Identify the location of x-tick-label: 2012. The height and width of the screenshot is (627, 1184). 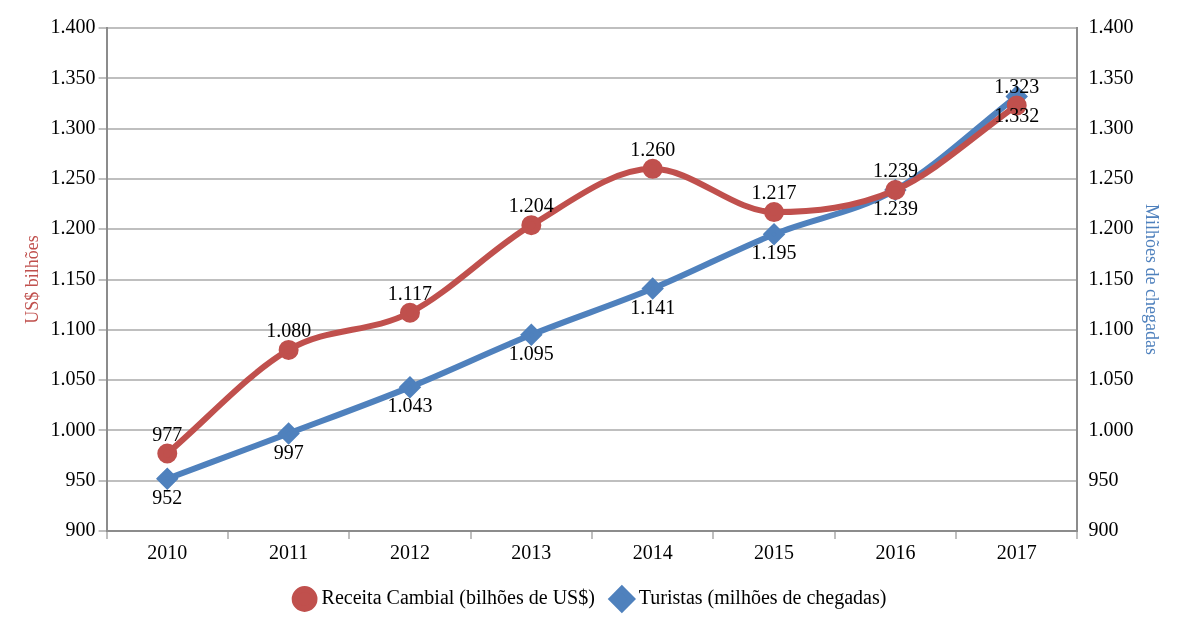
(409, 552).